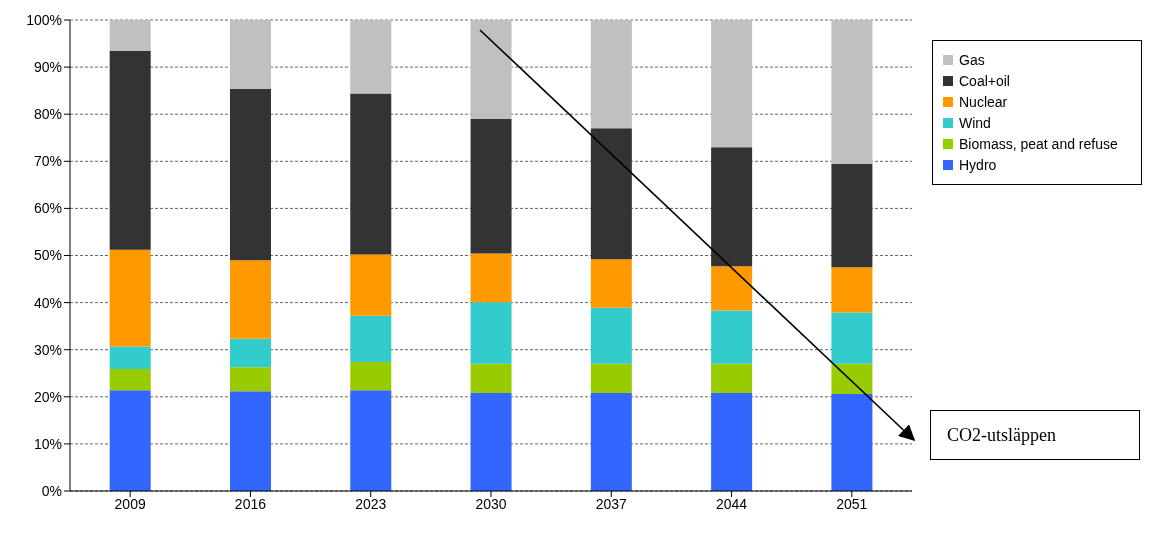 Image resolution: width=1160 pixels, height=539 pixels. I want to click on x-tick-label: 2030, so click(491, 503).